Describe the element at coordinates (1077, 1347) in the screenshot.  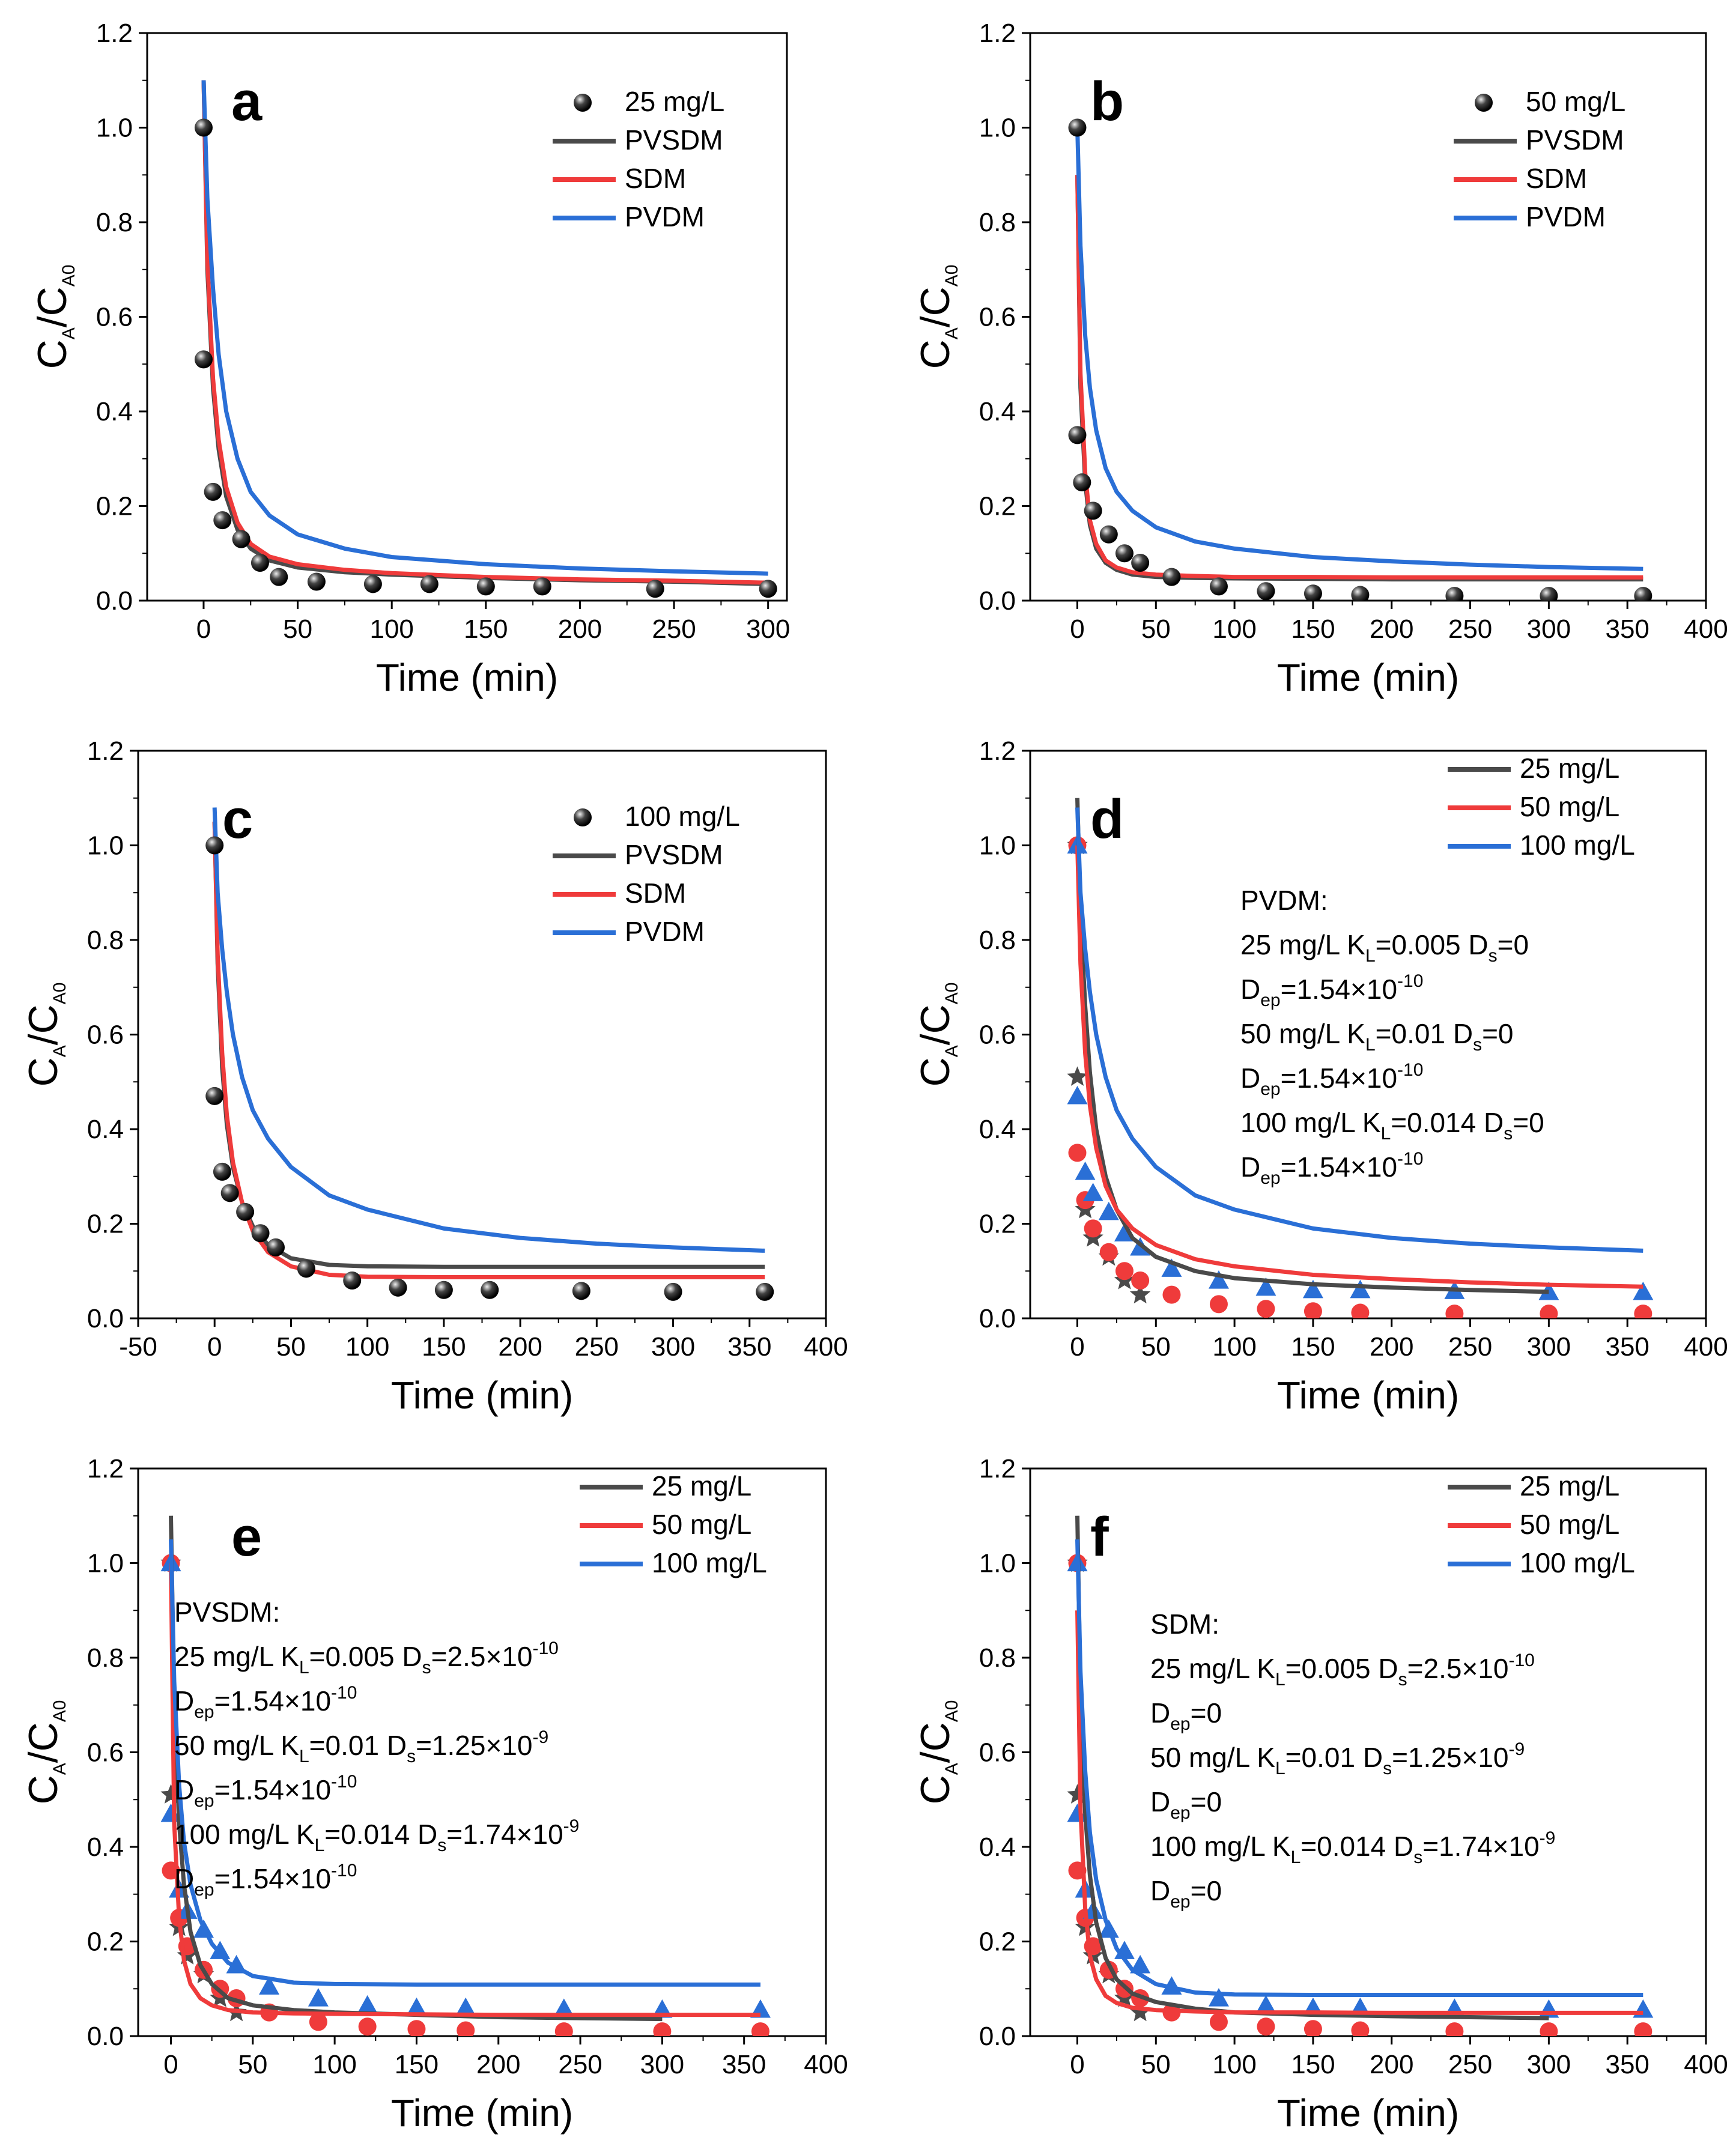
I see `x-tick-label: 0` at that location.